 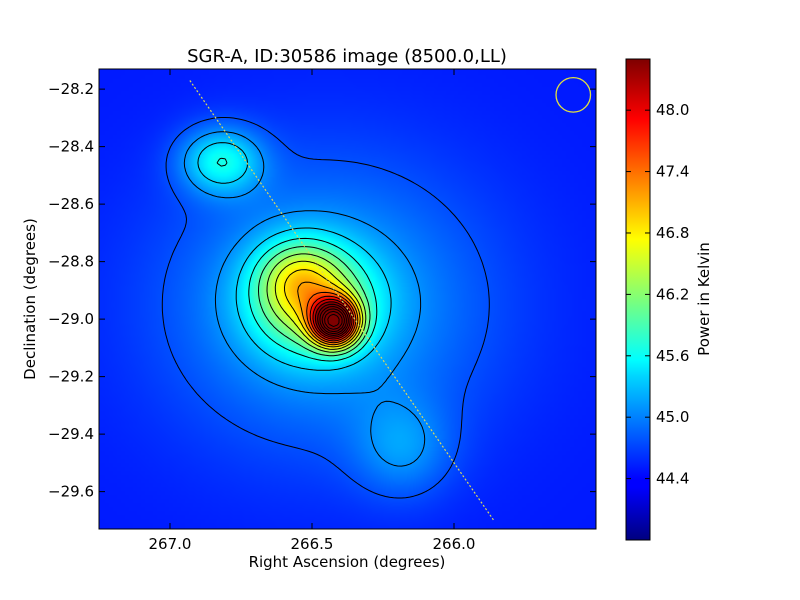 I want to click on colorbar-tick-label: 46.2, so click(x=672, y=294).